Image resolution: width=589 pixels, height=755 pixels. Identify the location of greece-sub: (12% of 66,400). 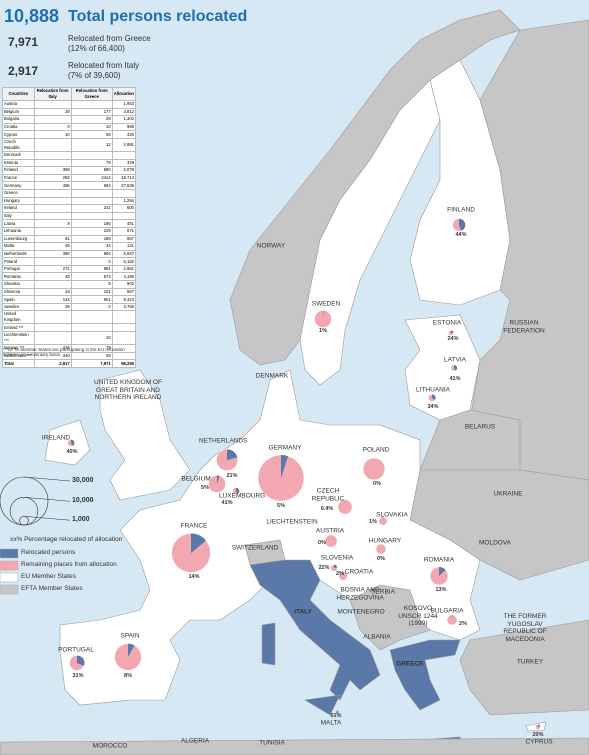
(96, 48).